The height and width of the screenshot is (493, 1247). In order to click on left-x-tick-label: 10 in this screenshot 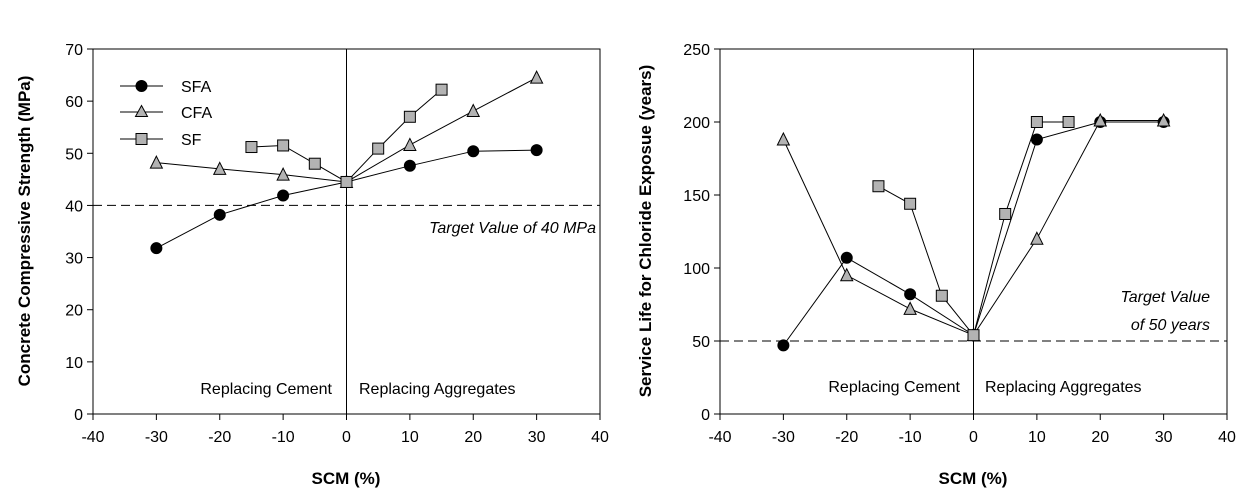, I will do `click(410, 437)`.